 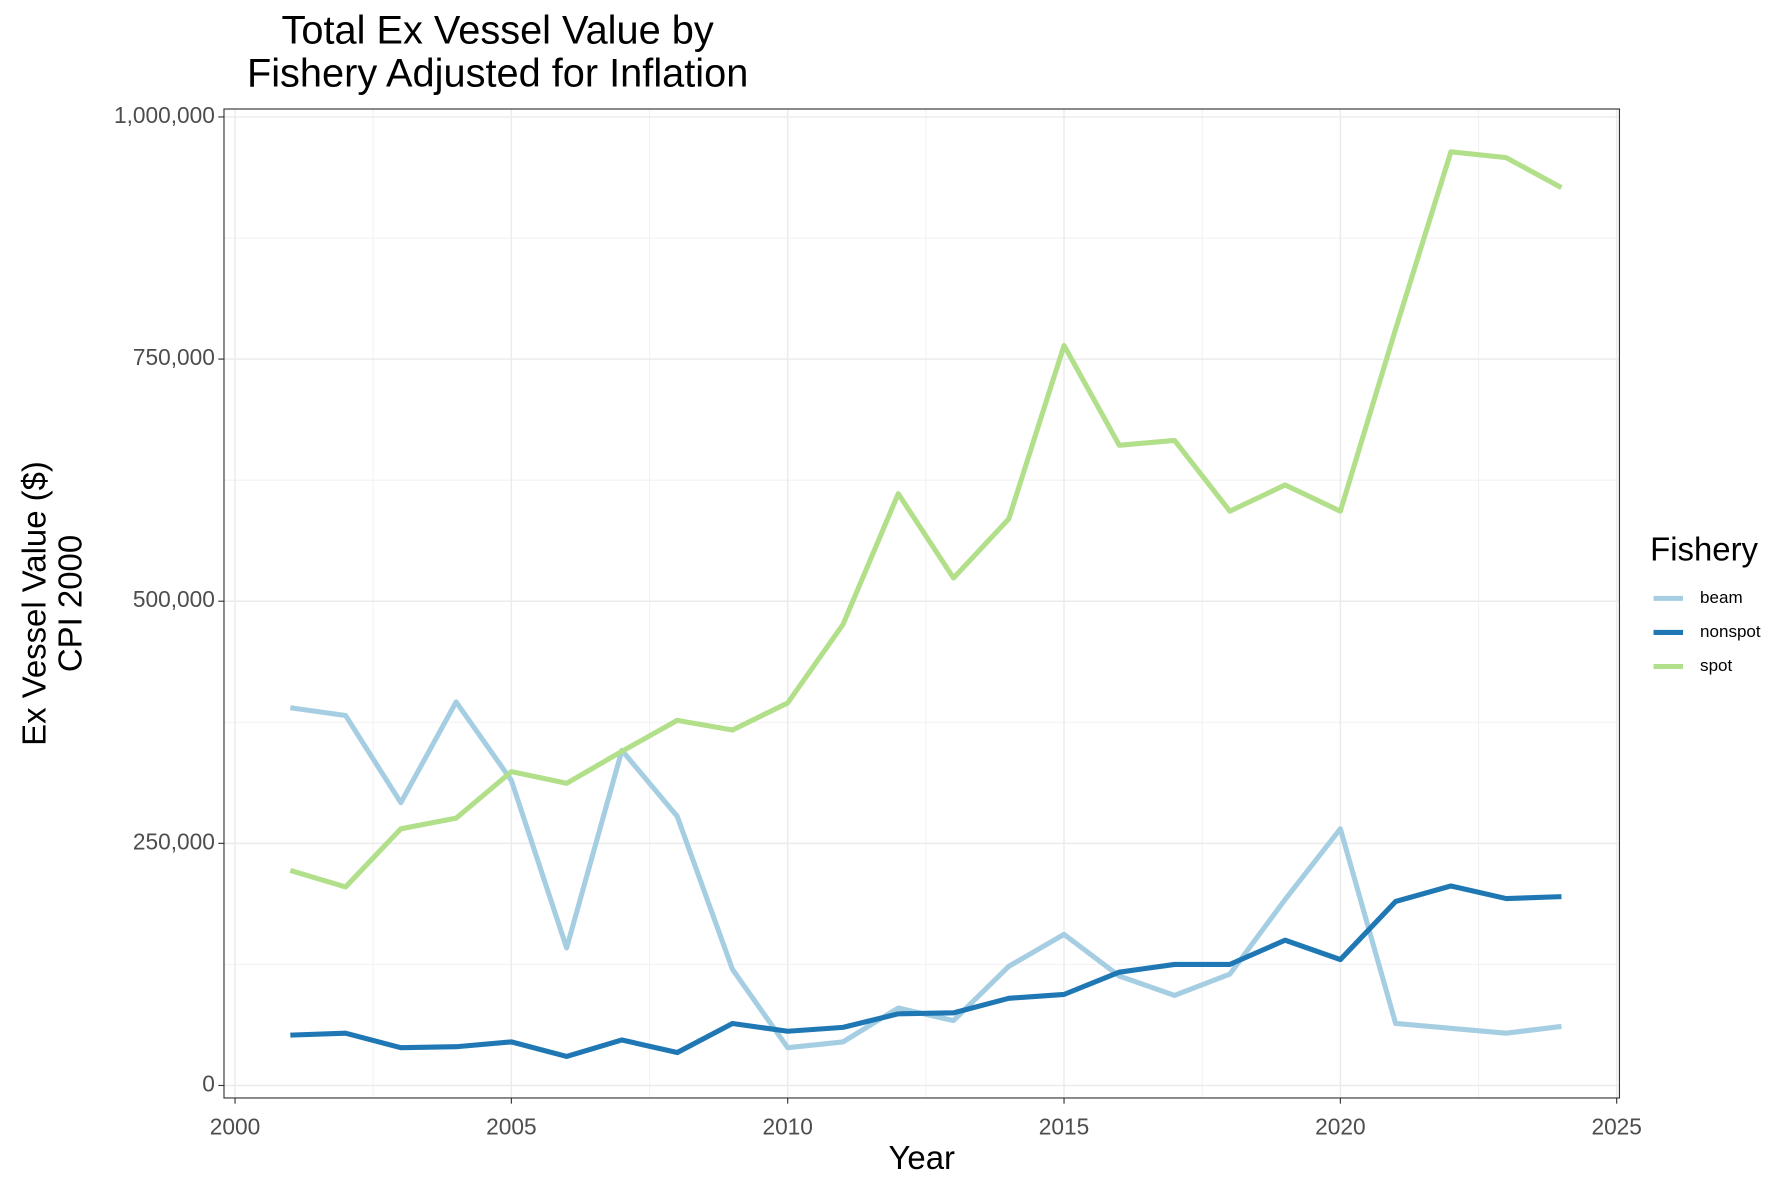 What do you see at coordinates (1064, 1127) in the screenshot?
I see `x-tick-label: 2015` at bounding box center [1064, 1127].